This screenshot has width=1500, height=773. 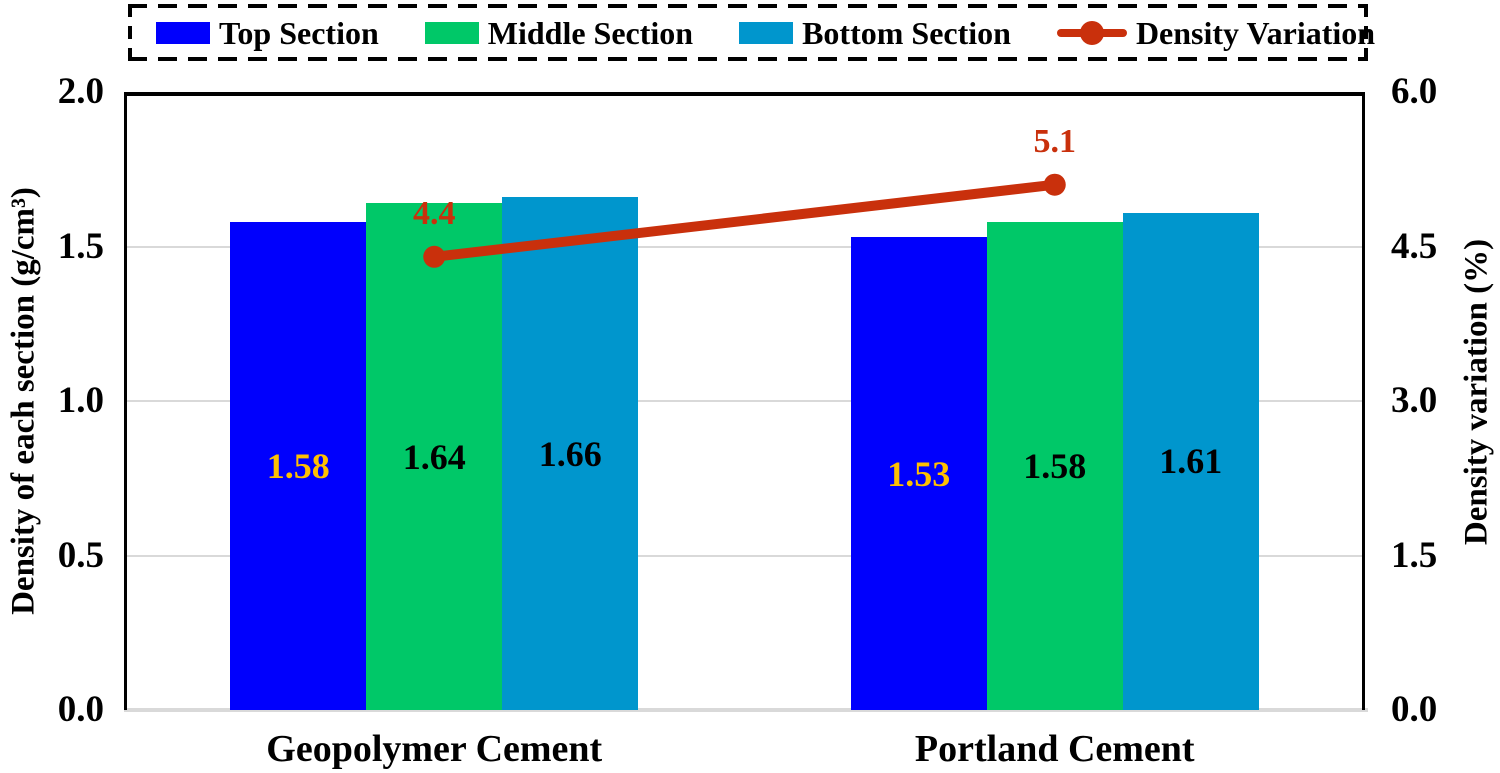 What do you see at coordinates (748, 6) in the screenshot?
I see `legend-border-top` at bounding box center [748, 6].